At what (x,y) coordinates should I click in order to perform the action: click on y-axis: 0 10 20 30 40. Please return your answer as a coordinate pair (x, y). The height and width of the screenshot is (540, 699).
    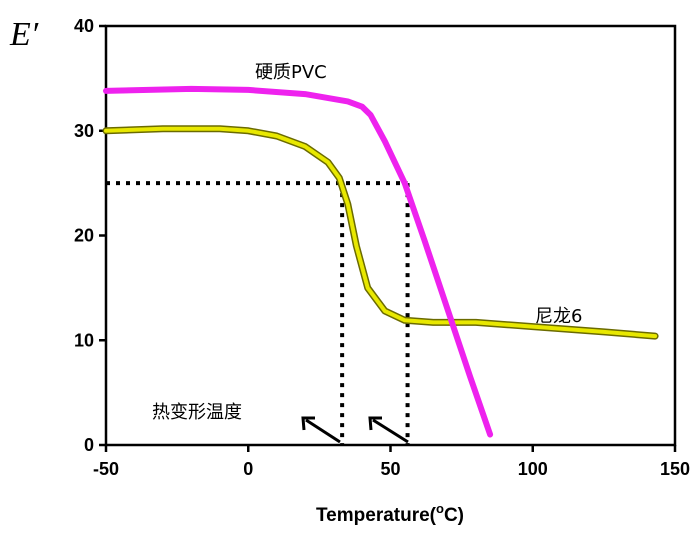
    Looking at the image, I should click on (90, 235).